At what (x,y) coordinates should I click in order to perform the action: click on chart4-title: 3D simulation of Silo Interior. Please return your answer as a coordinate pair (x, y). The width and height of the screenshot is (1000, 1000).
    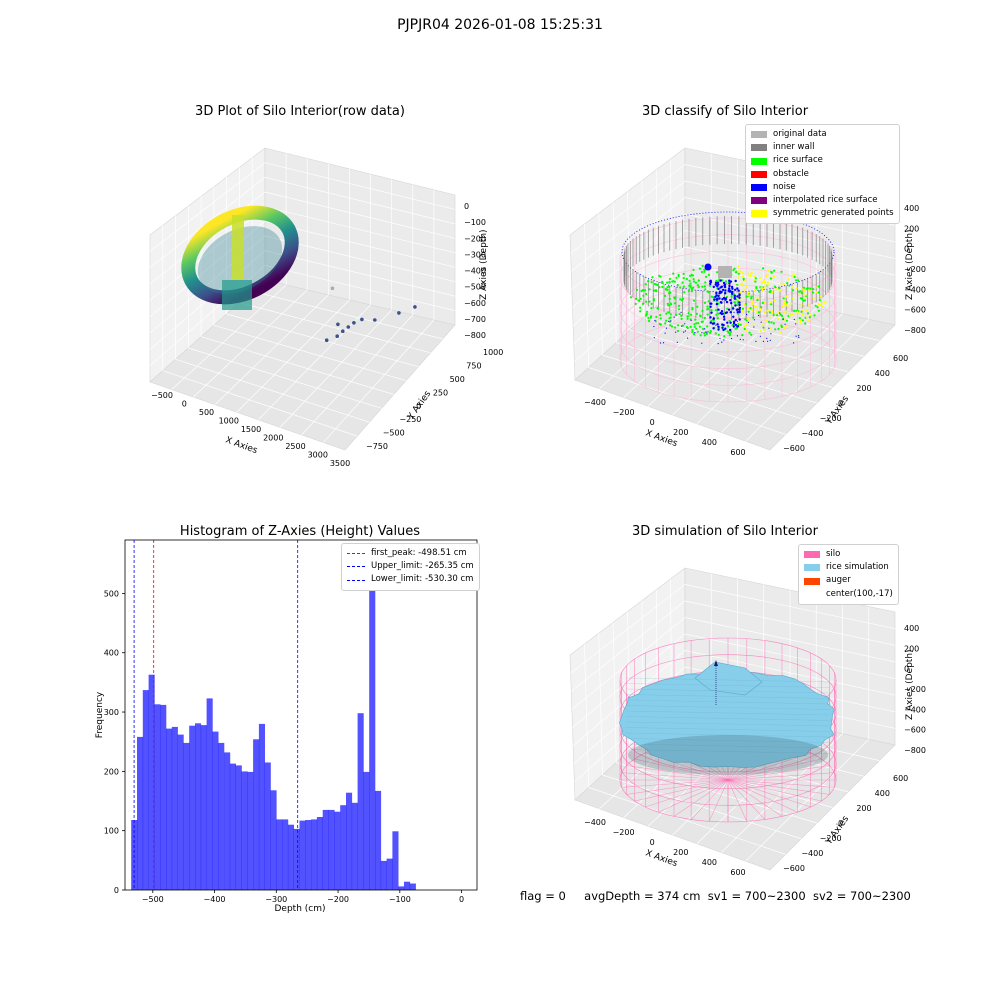
    Looking at the image, I should click on (725, 531).